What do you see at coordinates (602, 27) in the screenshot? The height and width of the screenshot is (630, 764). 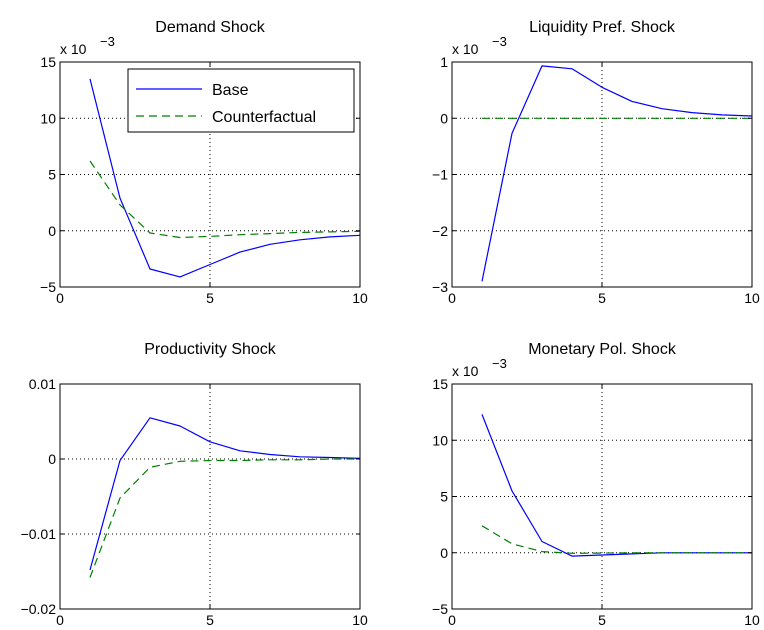 I see `chart-title: Liquidity Pref. Shock` at bounding box center [602, 27].